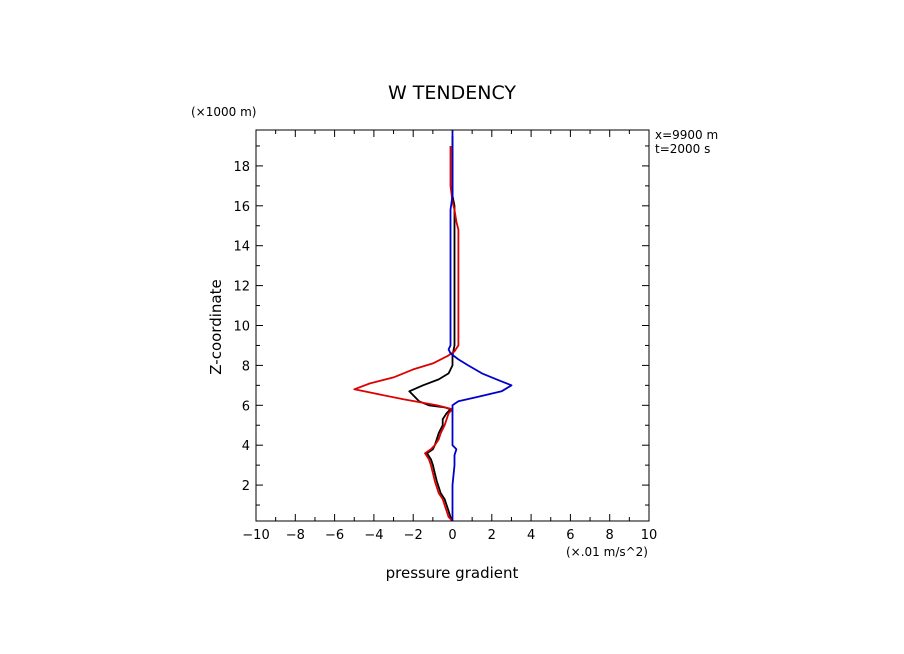  What do you see at coordinates (373, 535) in the screenshot?
I see `x-tick-label: −4` at bounding box center [373, 535].